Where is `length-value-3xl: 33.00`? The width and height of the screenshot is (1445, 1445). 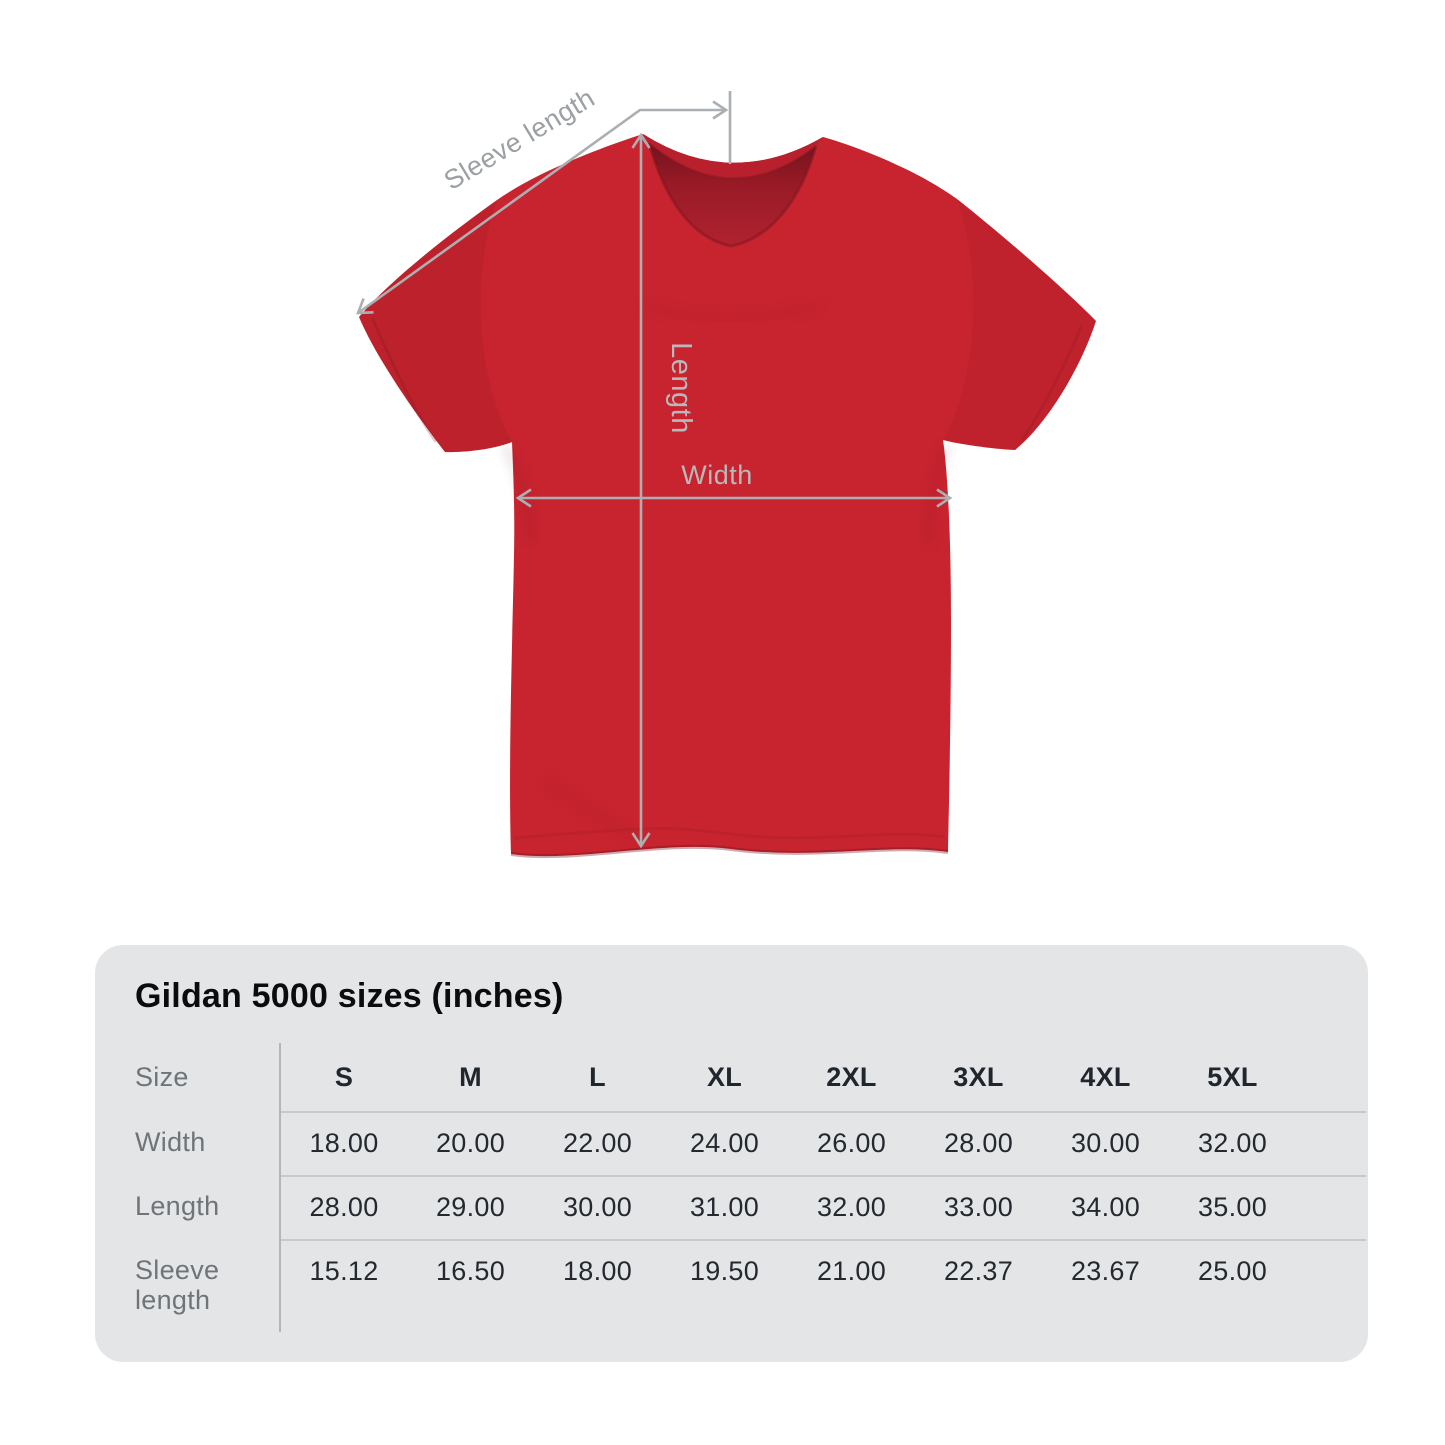 length-value-3xl: 33.00 is located at coordinates (978, 1208).